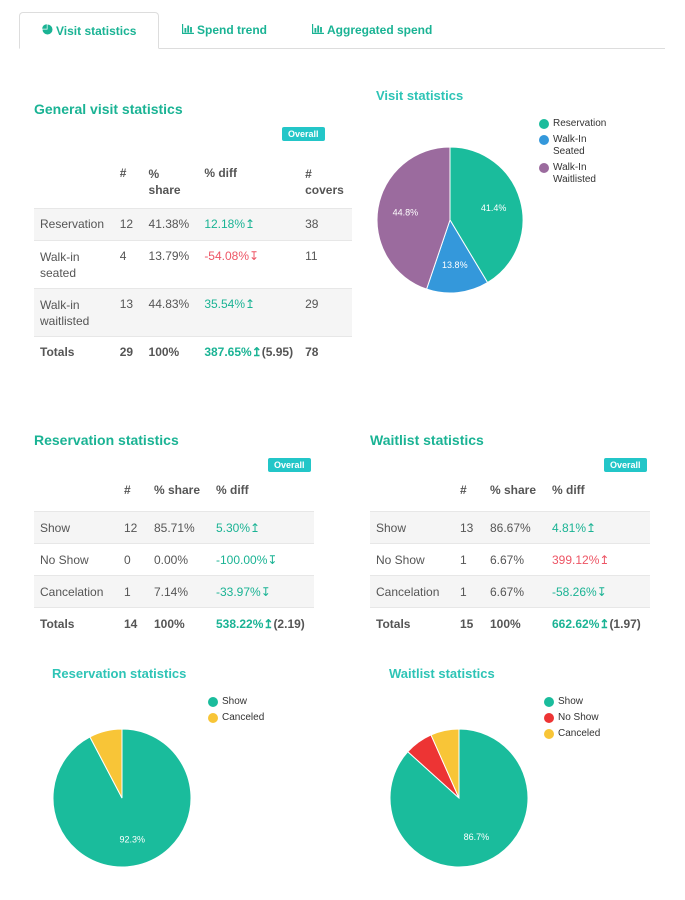  I want to click on table-row: Show 13 86.67% 4.81%↥, so click(510, 526).